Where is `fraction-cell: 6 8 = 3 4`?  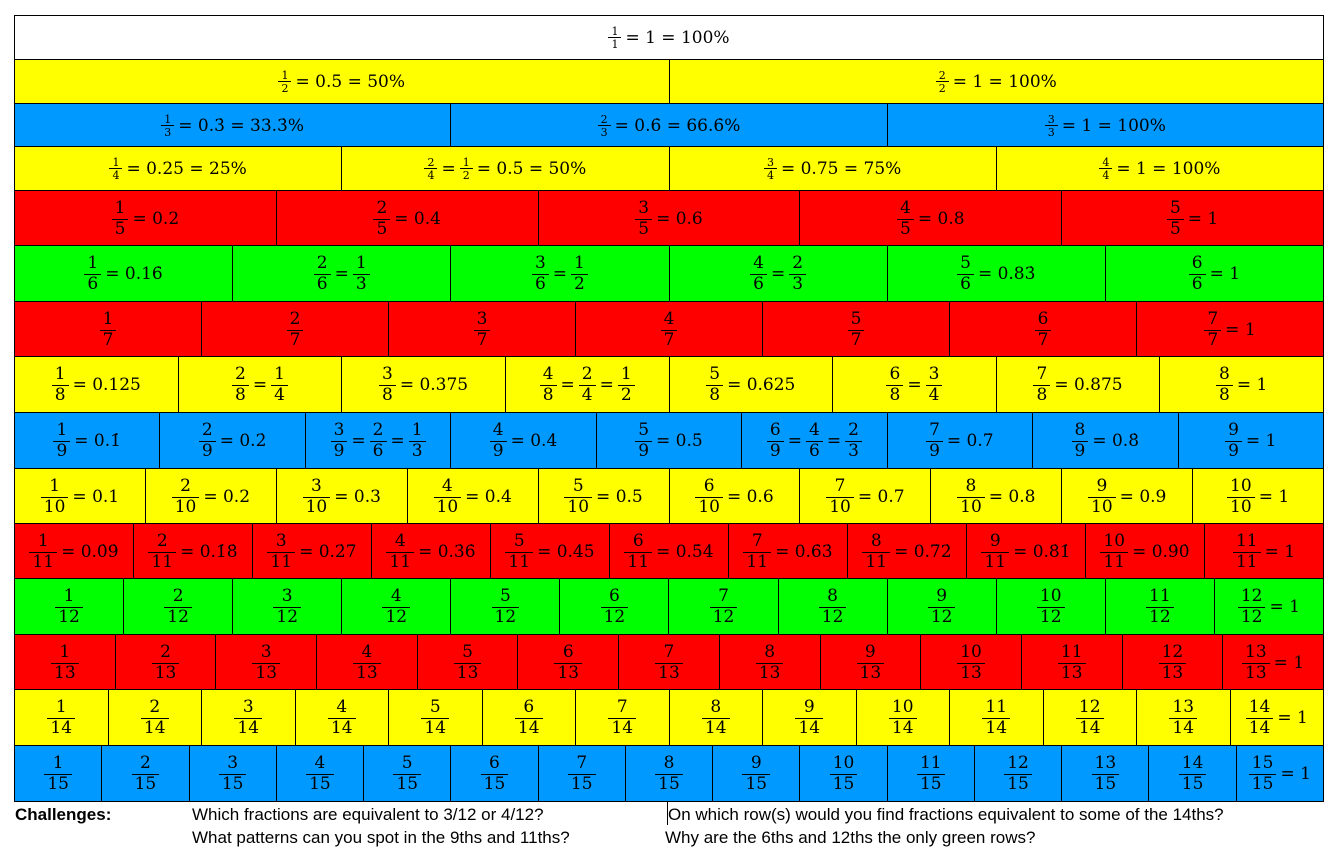
fraction-cell: 6 8 = 3 4 is located at coordinates (914, 385).